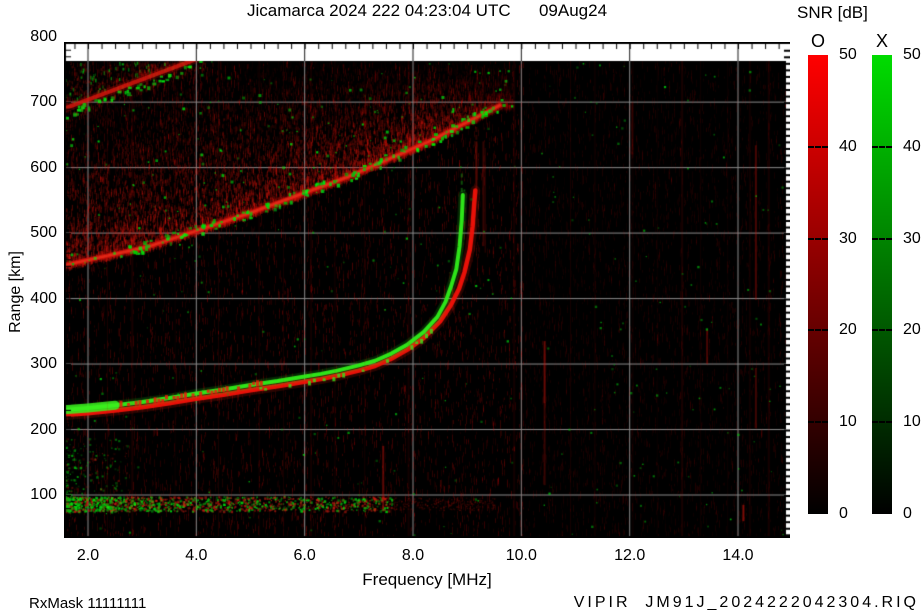 The image size is (922, 614). What do you see at coordinates (746, 602) in the screenshot?
I see `filename-text: VIPIR JM91J_2024222042304.RIQ` at bounding box center [746, 602].